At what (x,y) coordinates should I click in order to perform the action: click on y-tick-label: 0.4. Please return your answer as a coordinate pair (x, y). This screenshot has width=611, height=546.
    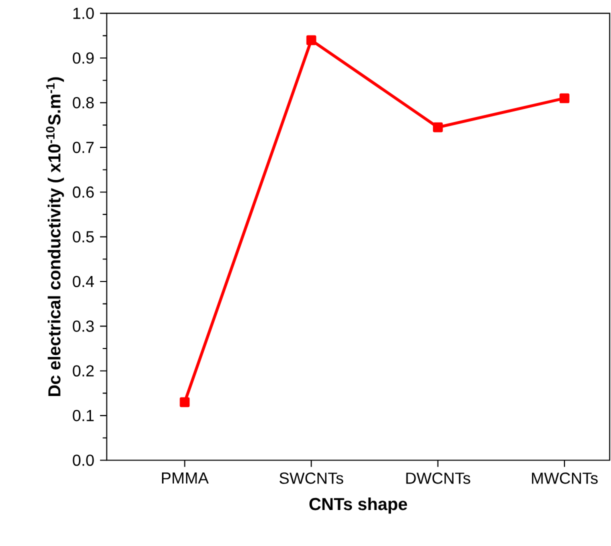
    Looking at the image, I should click on (83, 282).